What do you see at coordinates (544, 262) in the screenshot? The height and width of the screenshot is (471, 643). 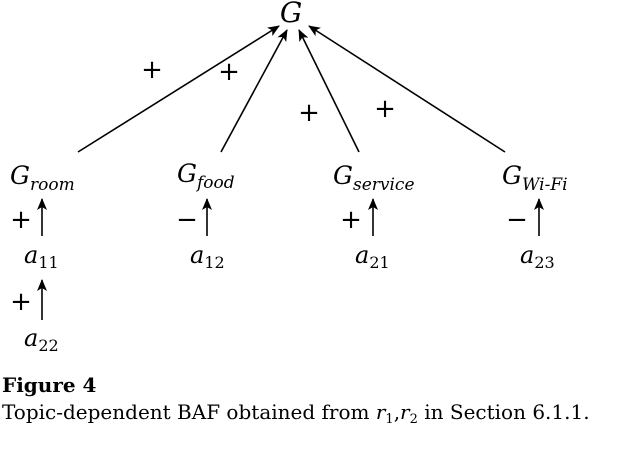 I see `argument-a23-subscript: 23` at bounding box center [544, 262].